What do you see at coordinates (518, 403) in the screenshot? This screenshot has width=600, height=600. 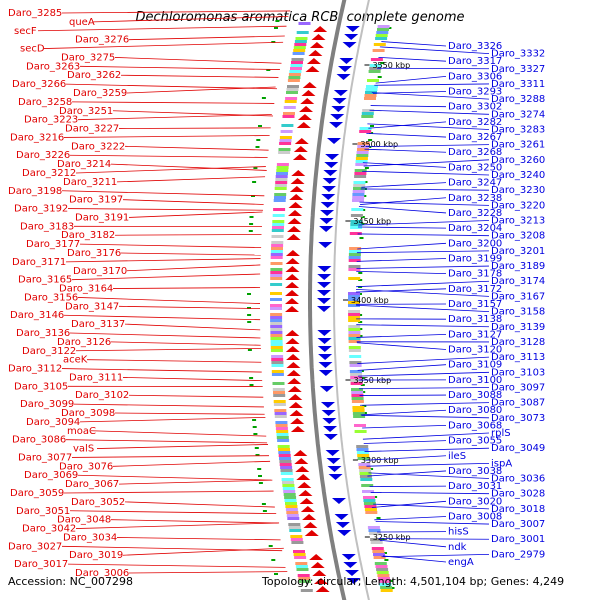 I see `right-gene-label: Daro_3087` at bounding box center [518, 403].